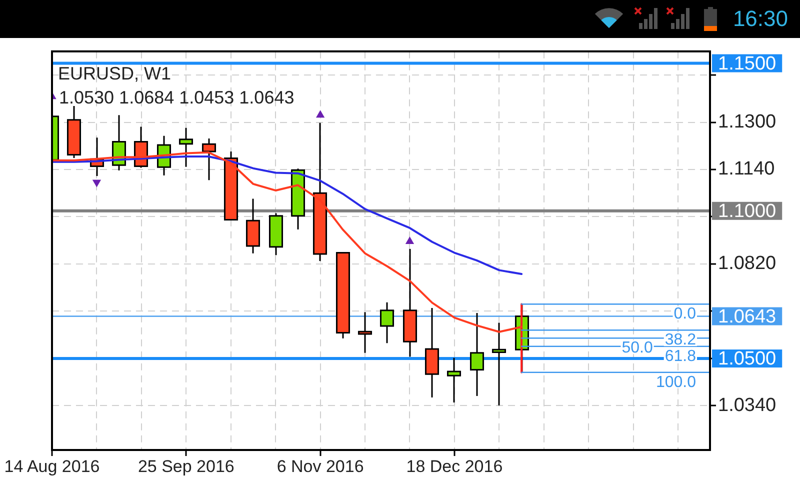  What do you see at coordinates (186, 466) in the screenshot?
I see `x-tick-label: 25 Sep 2016` at bounding box center [186, 466].